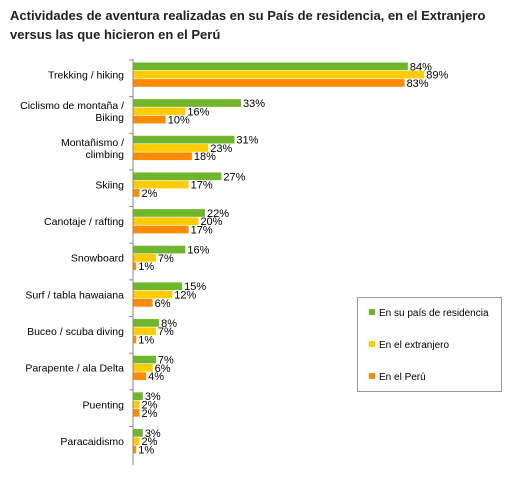 The height and width of the screenshot is (479, 524). I want to click on category-label: Biking, so click(109, 118).